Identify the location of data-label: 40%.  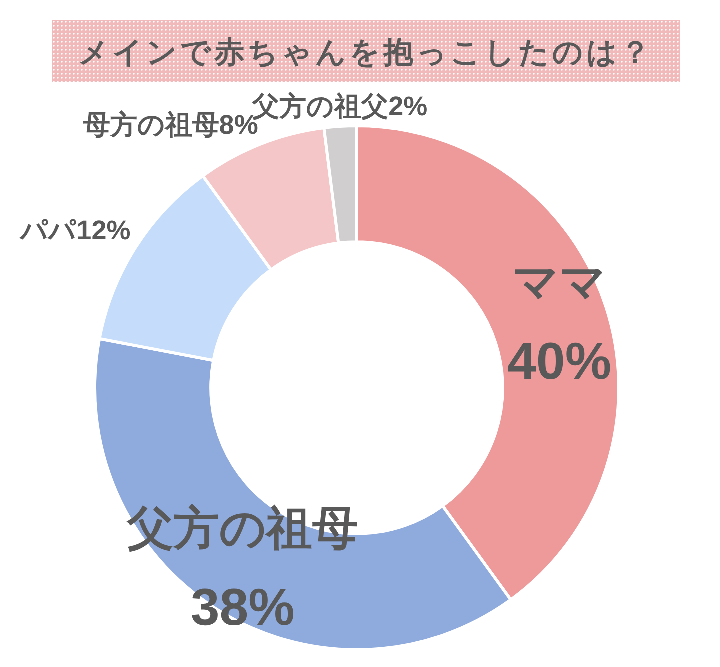
(560, 362).